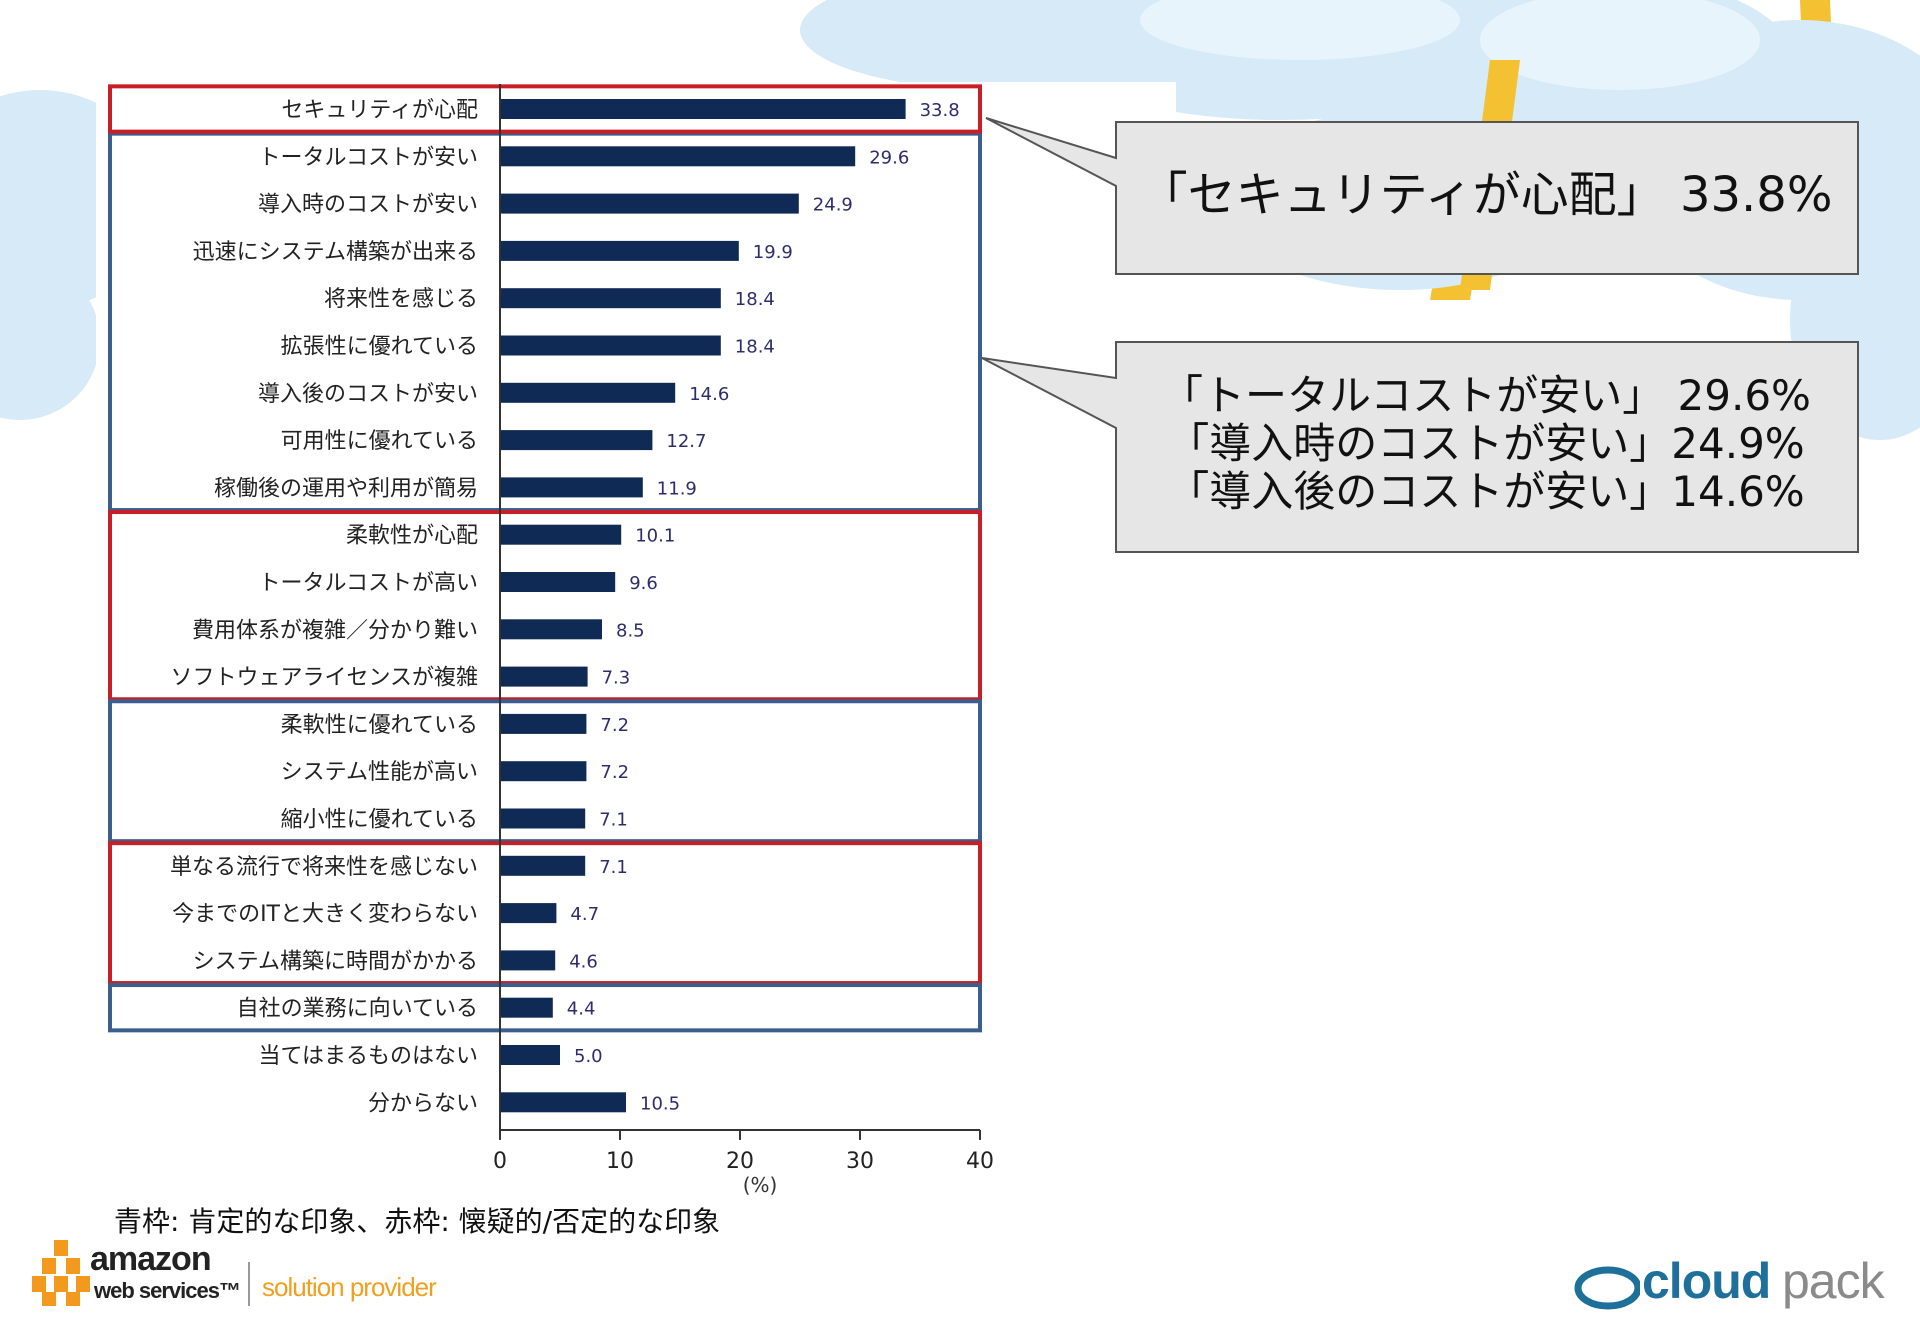 This screenshot has width=1920, height=1330. What do you see at coordinates (379, 820) in the screenshot?
I see `category-label: 縮小性に優れている` at bounding box center [379, 820].